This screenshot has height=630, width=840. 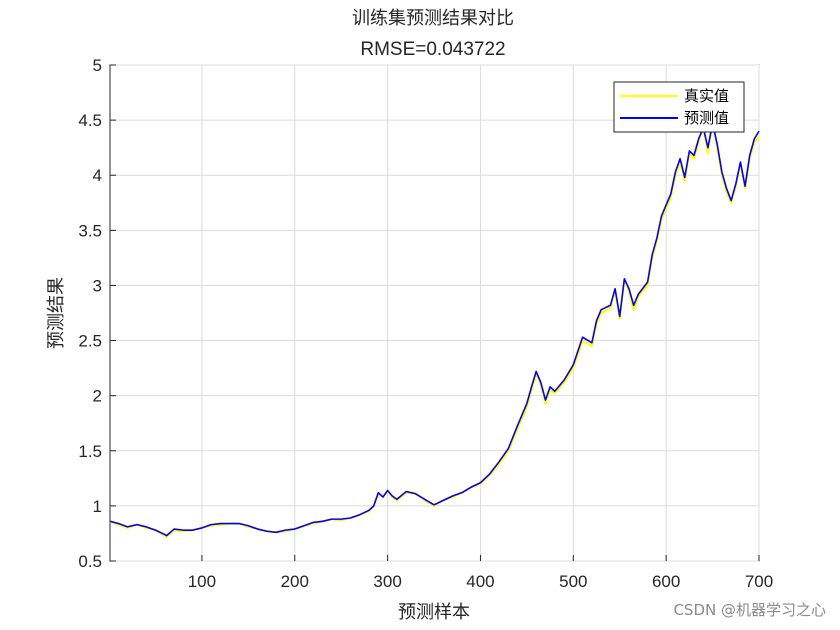 I want to click on chart-title: 训练集预测结果对比, so click(x=433, y=18).